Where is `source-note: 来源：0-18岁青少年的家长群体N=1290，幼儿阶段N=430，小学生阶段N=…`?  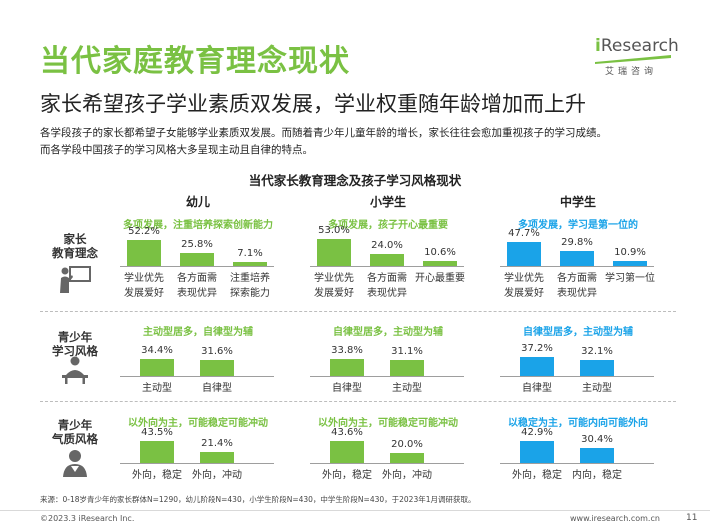 source-note: 来源：0-18岁青少年的家长群体N=1290，幼儿阶段N=430，小学生阶段N=… is located at coordinates (258, 499).